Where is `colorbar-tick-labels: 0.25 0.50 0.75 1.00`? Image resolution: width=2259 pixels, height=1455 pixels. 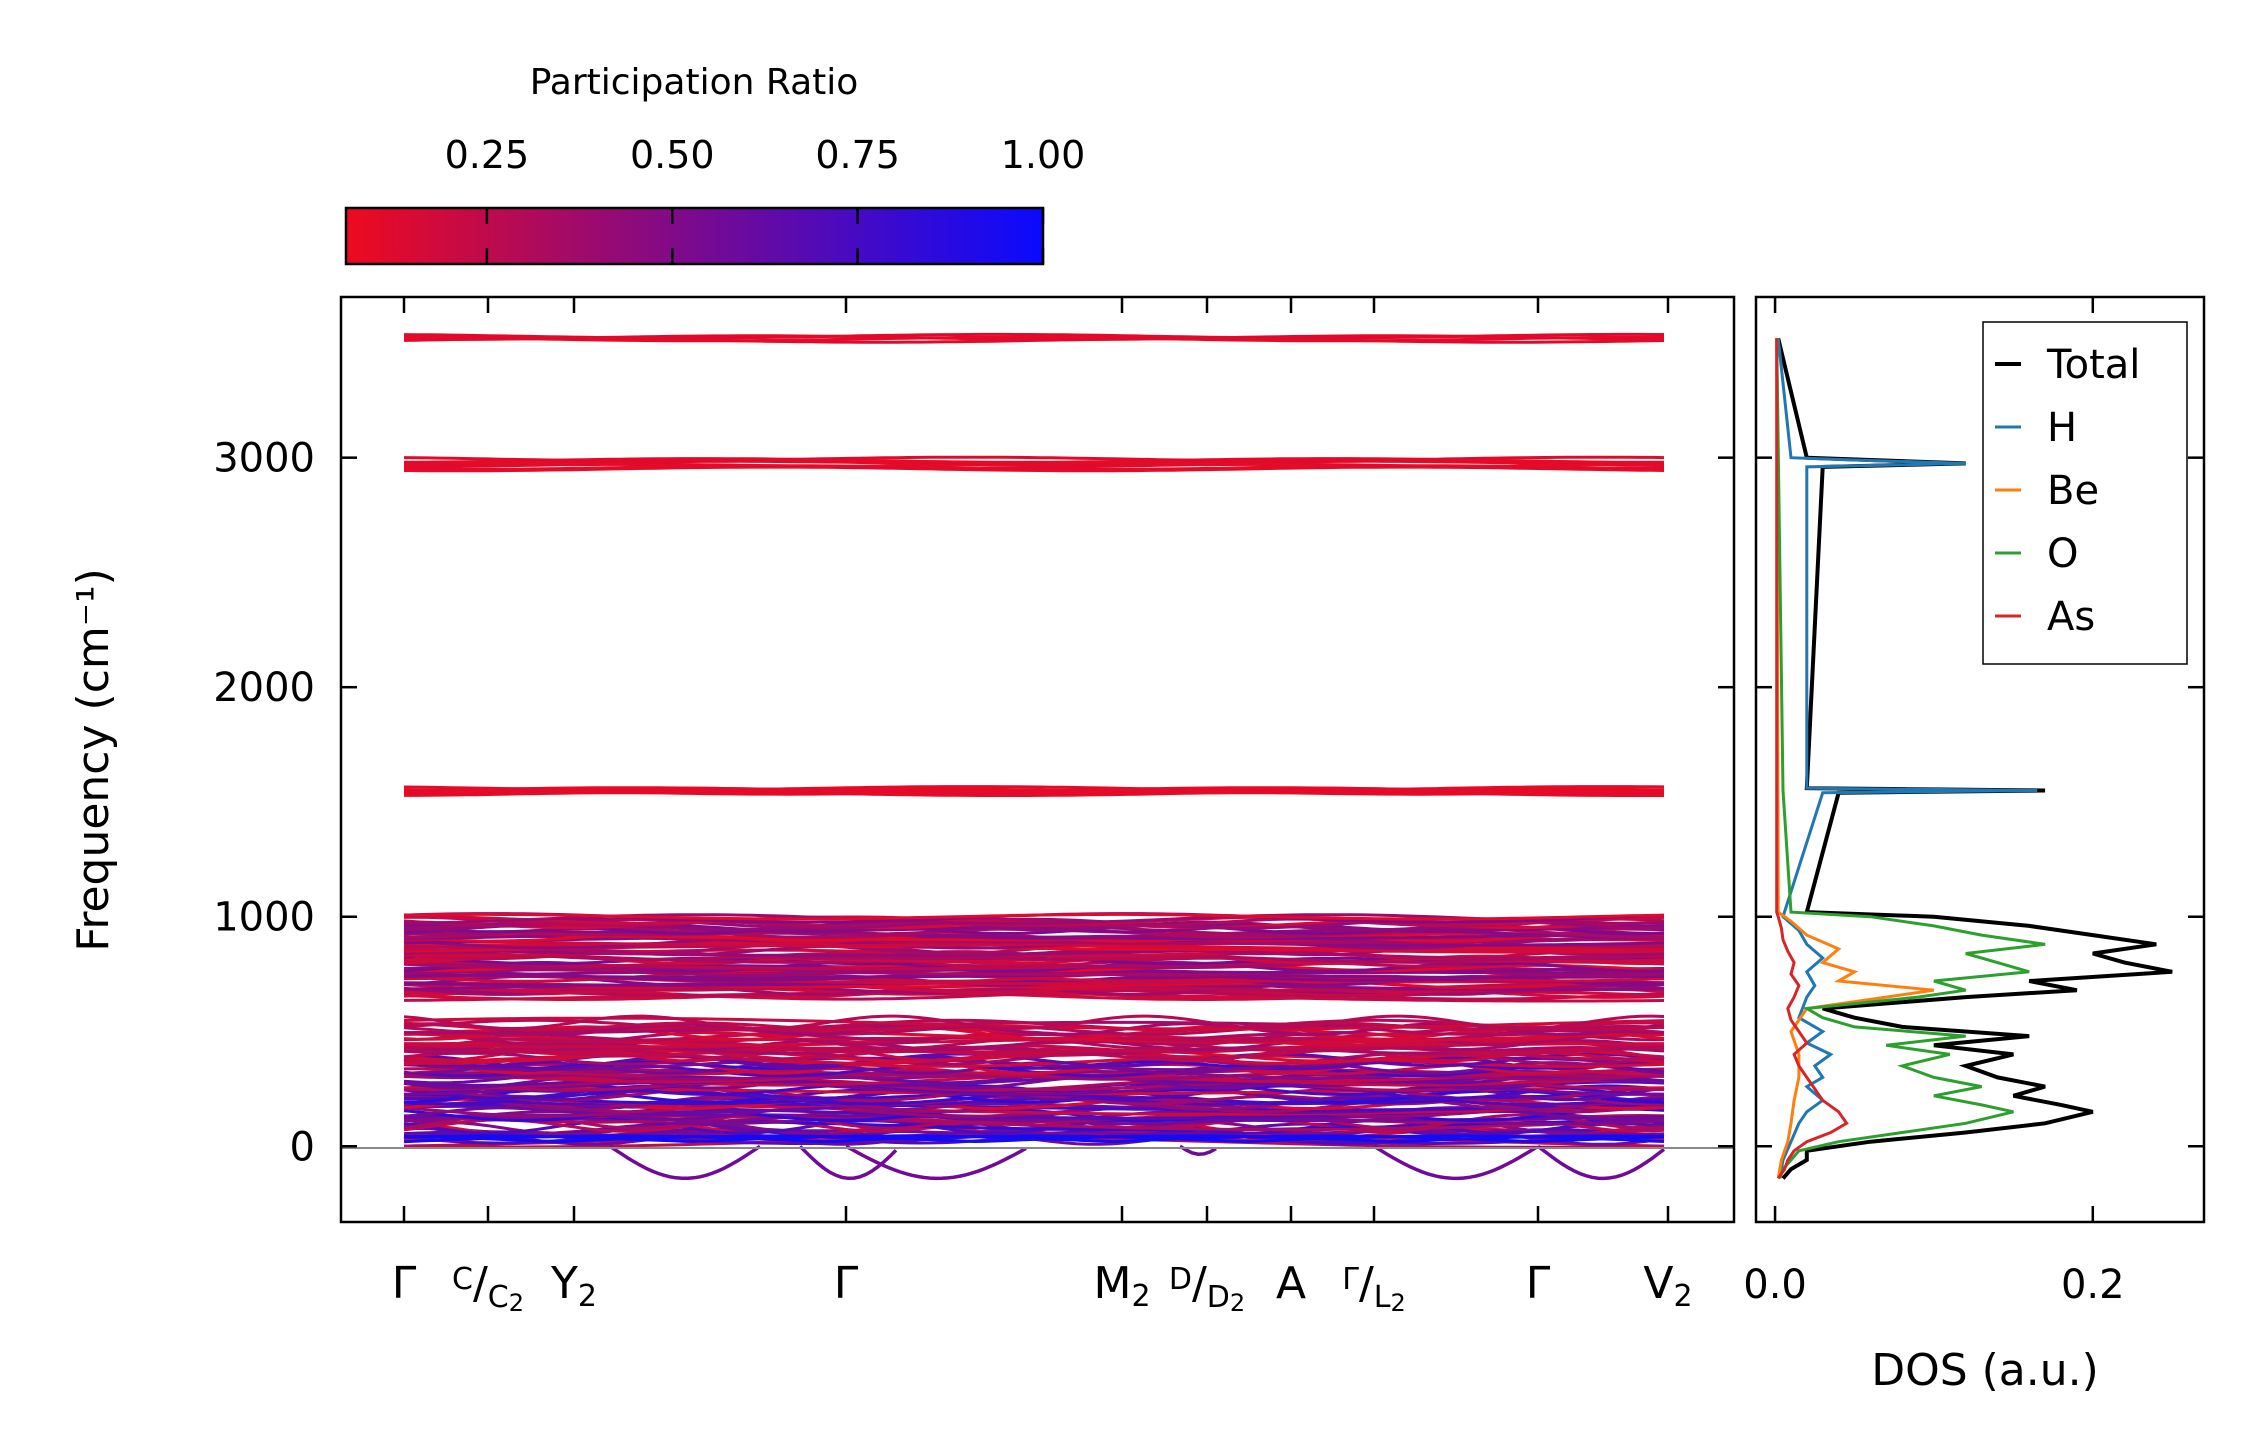 colorbar-tick-labels: 0.25 0.50 0.75 1.00 is located at coordinates (765, 155).